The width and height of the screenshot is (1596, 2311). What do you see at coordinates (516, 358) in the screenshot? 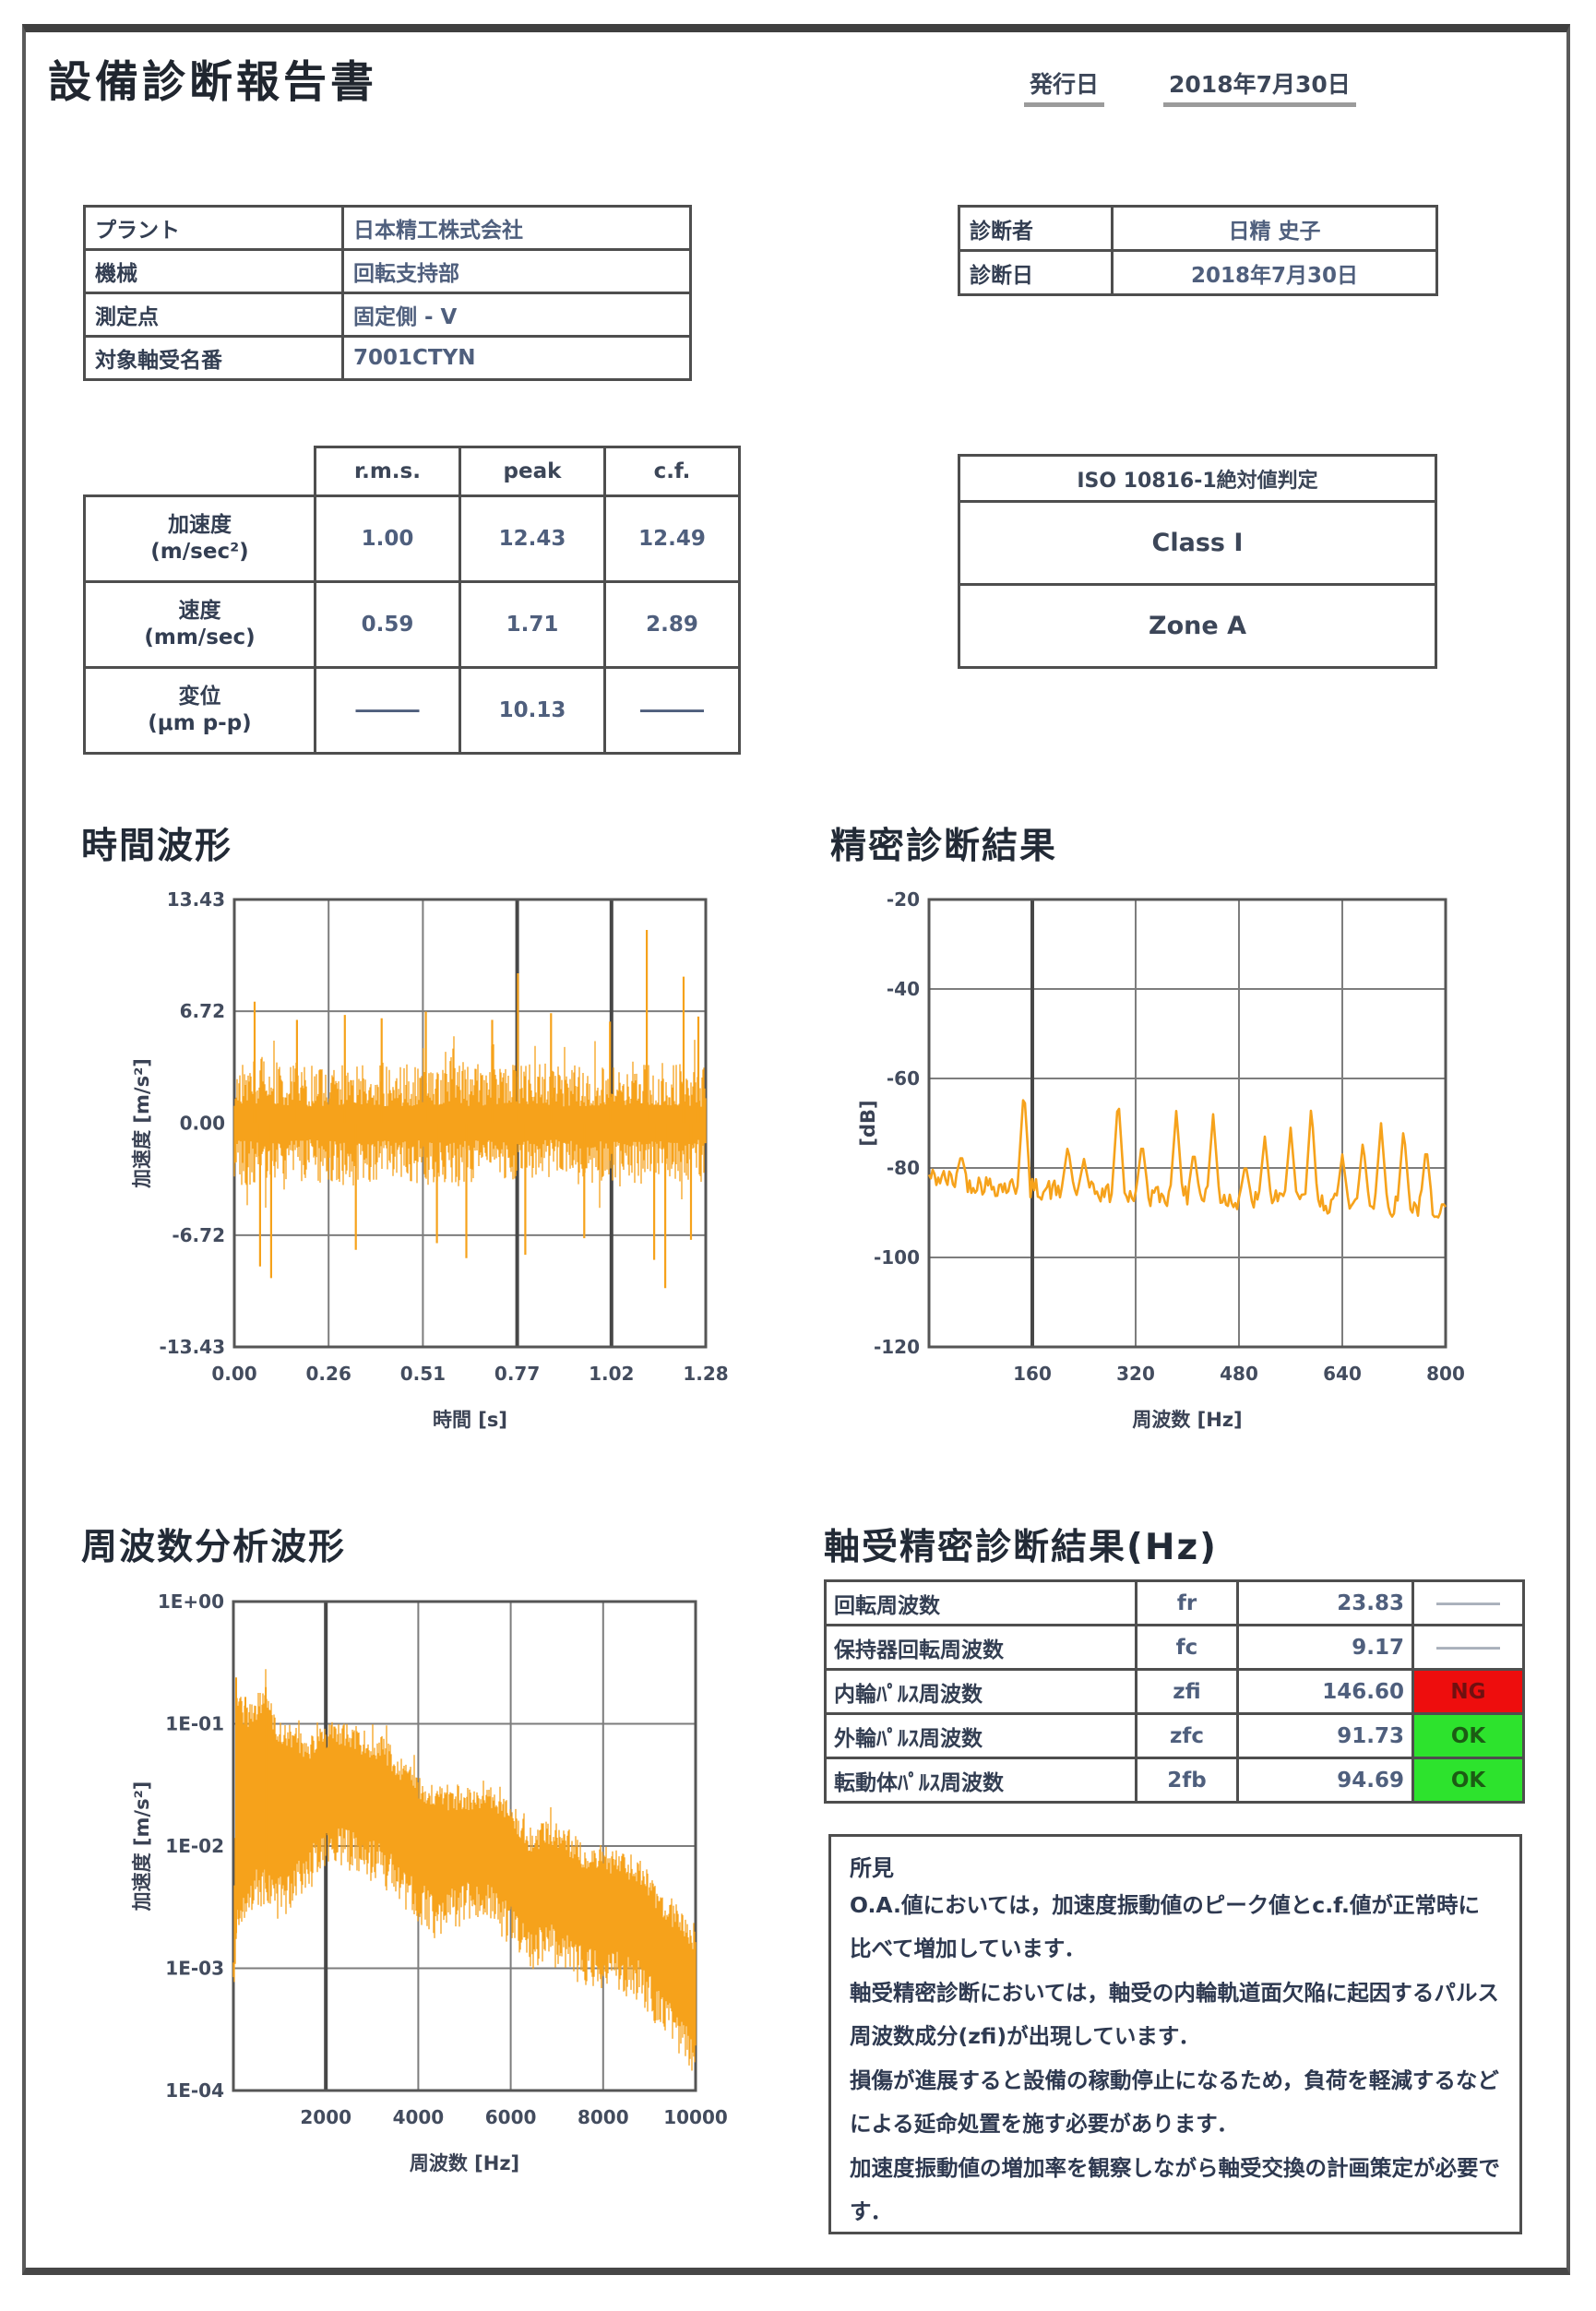
I see `info-value: 7001CTYN` at bounding box center [516, 358].